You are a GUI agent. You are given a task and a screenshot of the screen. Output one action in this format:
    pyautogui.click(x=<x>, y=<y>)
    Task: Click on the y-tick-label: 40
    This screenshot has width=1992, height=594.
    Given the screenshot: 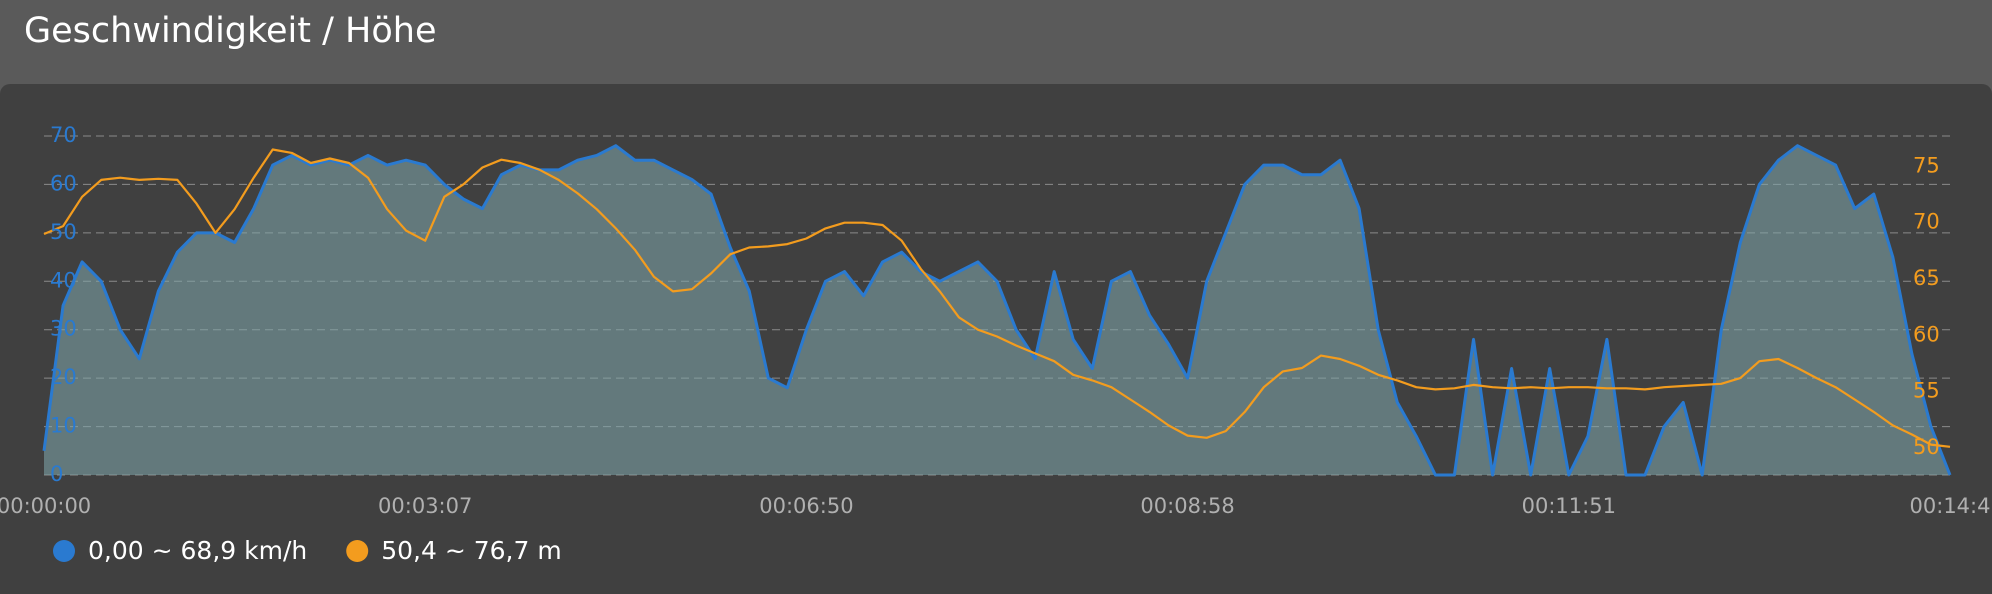 What is the action you would take?
    pyautogui.click(x=63, y=280)
    